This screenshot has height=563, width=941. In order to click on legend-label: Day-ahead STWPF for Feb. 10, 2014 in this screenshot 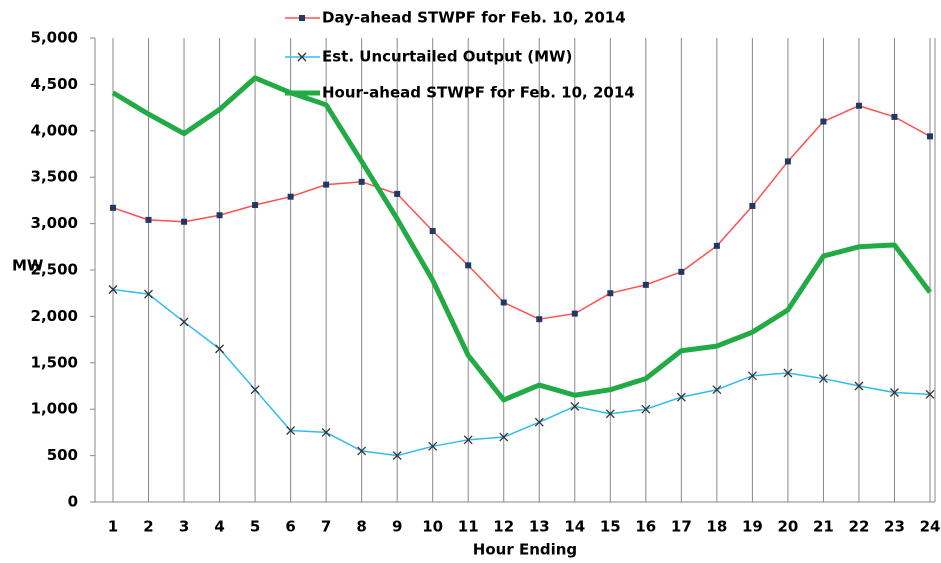, I will do `click(474, 18)`.